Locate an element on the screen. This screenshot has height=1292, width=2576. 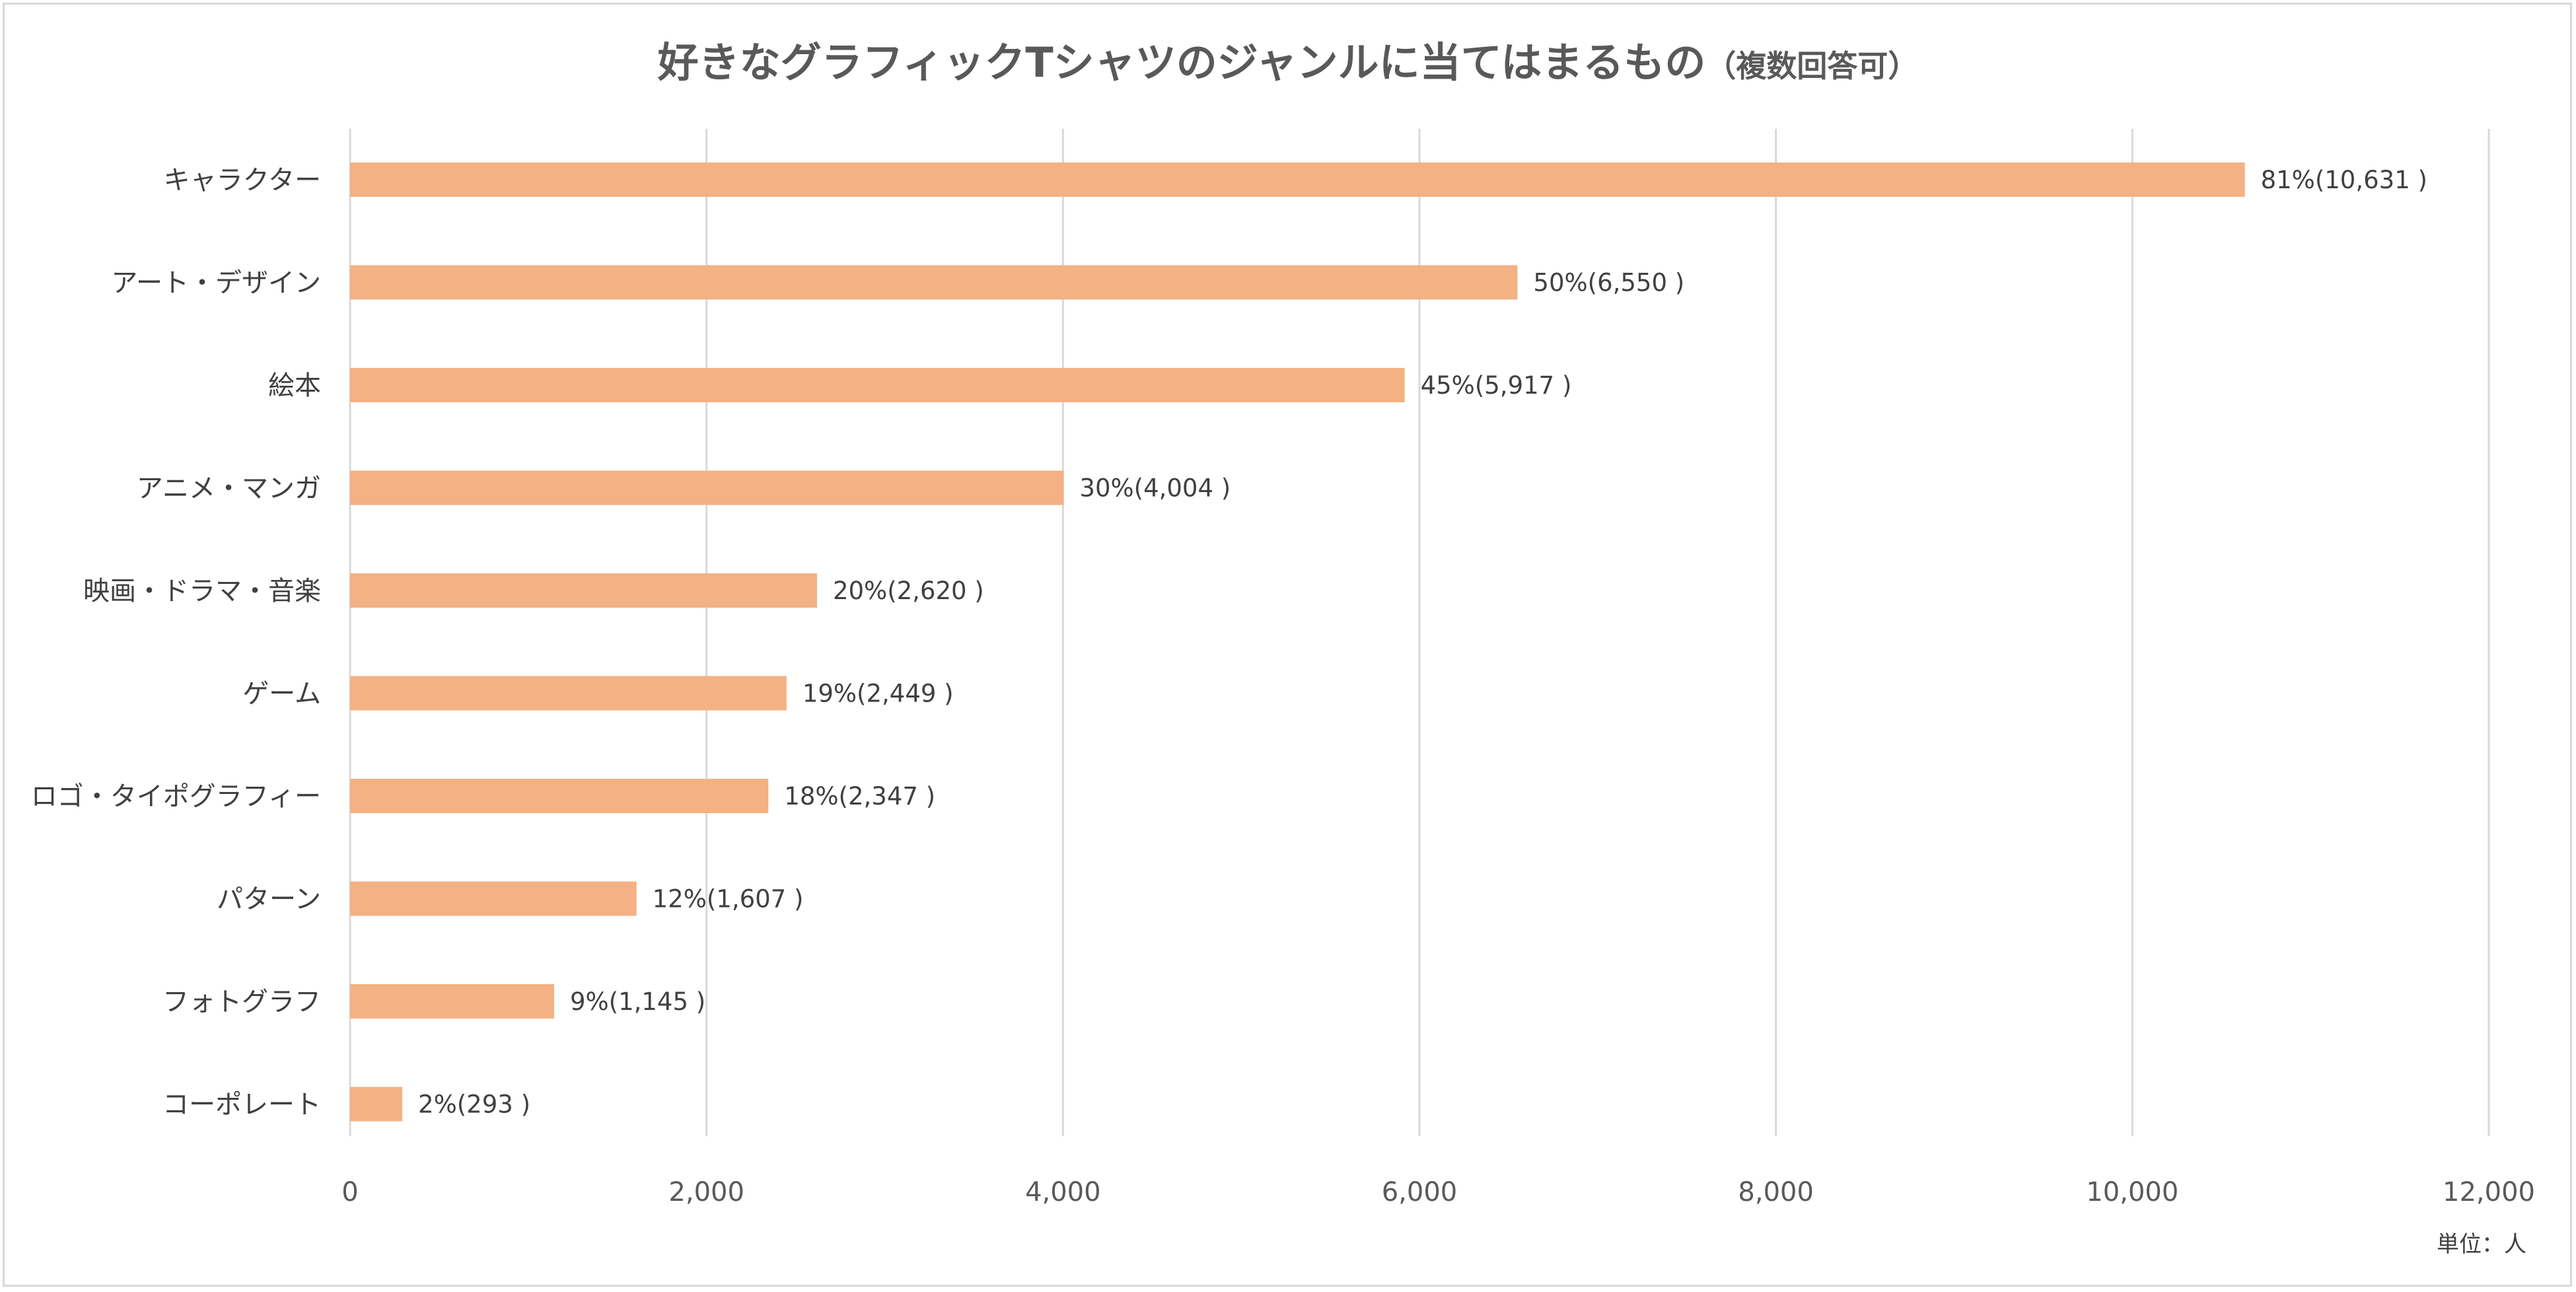
category-label: アニメ・マンガ is located at coordinates (229, 489).